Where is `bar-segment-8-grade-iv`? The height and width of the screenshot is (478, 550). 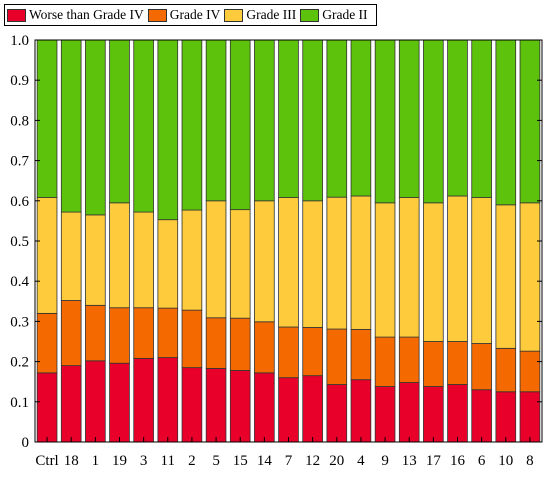 bar-segment-8-grade-iv is located at coordinates (530, 371).